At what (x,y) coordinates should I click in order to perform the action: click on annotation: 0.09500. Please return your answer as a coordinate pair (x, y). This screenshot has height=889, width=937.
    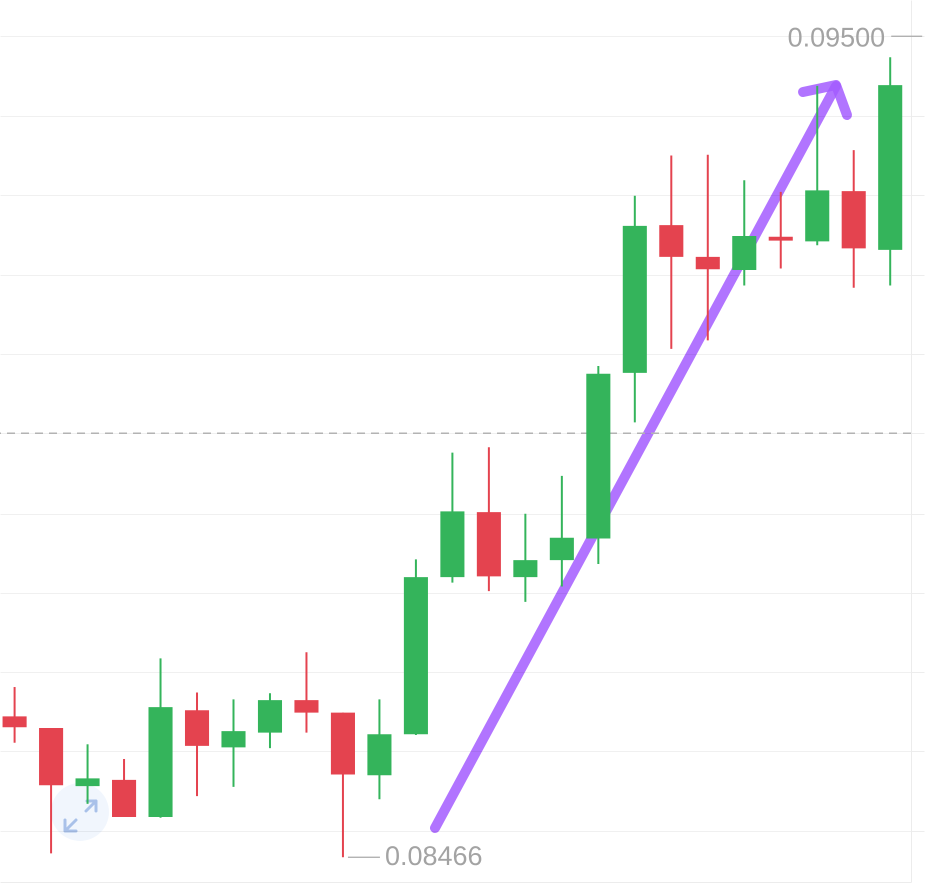
    Looking at the image, I should click on (837, 37).